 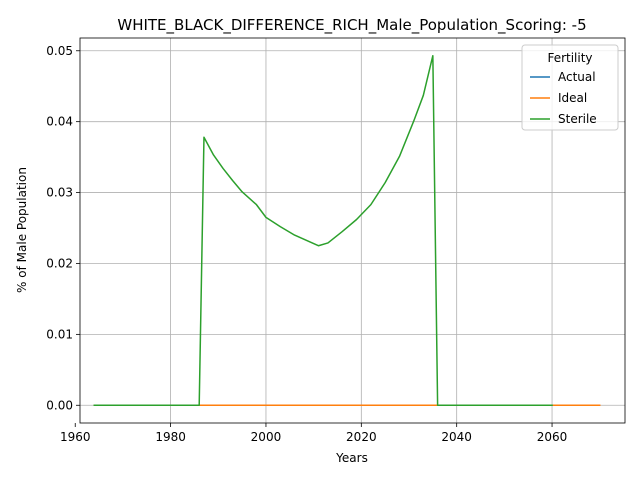 What do you see at coordinates (572, 98) in the screenshot?
I see `legend-label-ideal: Ideal` at bounding box center [572, 98].